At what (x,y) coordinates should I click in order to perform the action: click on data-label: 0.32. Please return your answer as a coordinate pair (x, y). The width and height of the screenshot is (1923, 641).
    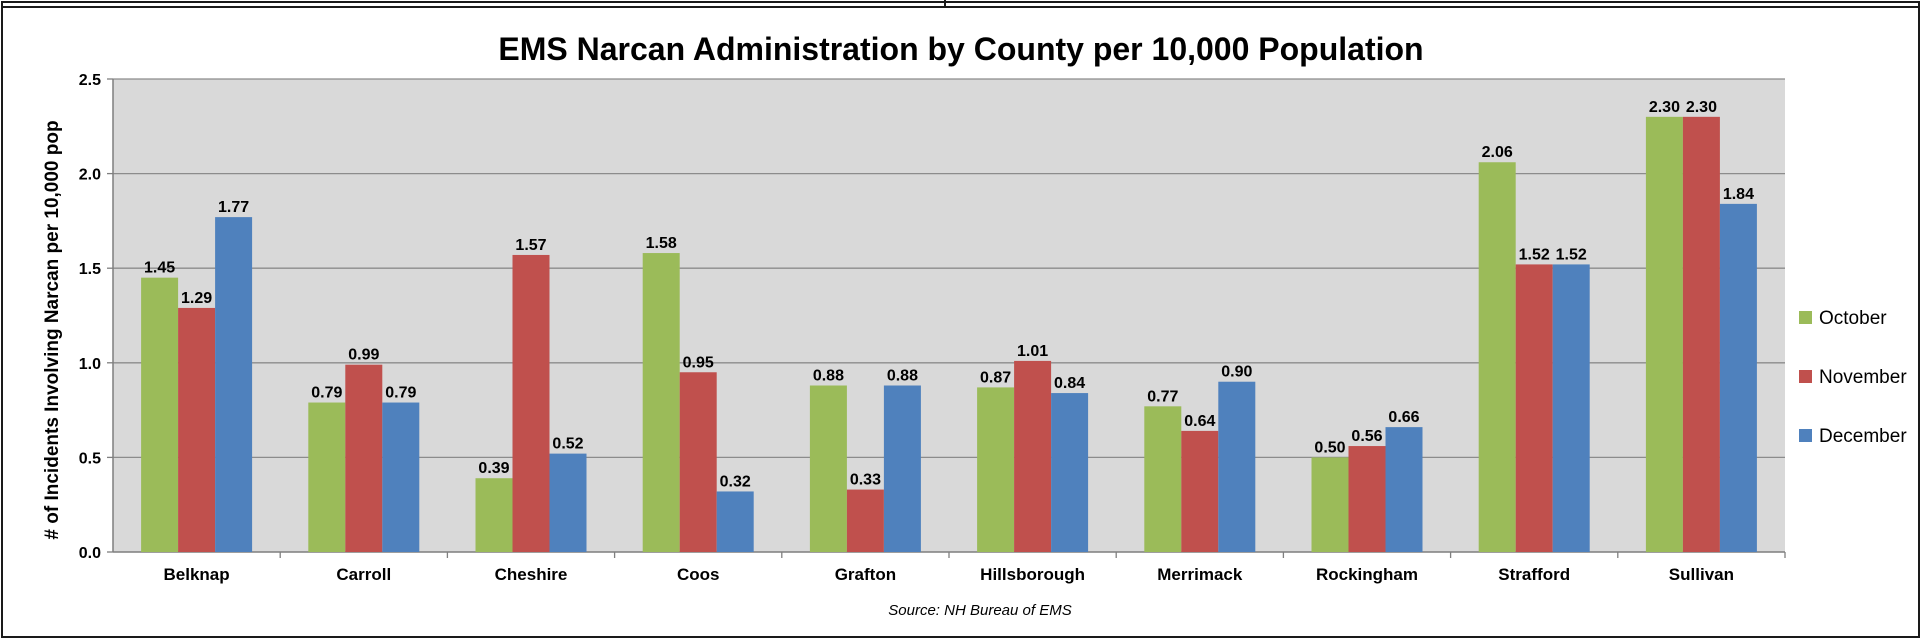
    Looking at the image, I should click on (735, 481).